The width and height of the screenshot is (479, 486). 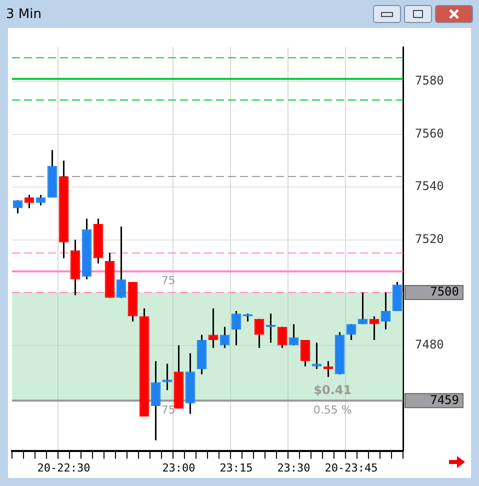 What do you see at coordinates (179, 467) in the screenshot?
I see `x-tick-label: 23:00` at bounding box center [179, 467].